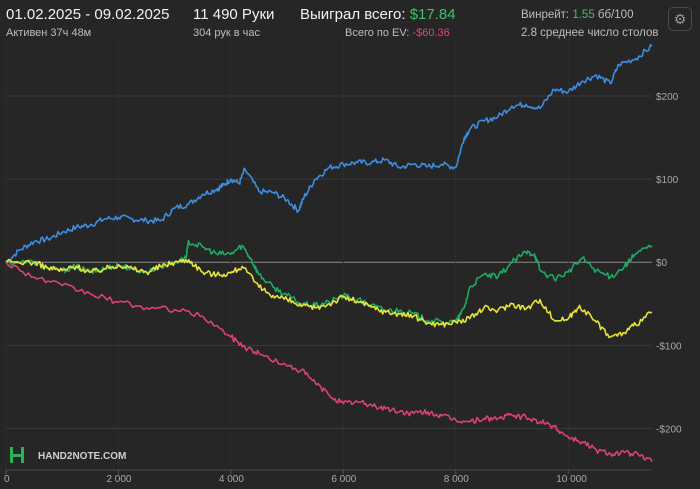  What do you see at coordinates (669, 346) in the screenshot?
I see `y-tick-label: -$100` at bounding box center [669, 346].